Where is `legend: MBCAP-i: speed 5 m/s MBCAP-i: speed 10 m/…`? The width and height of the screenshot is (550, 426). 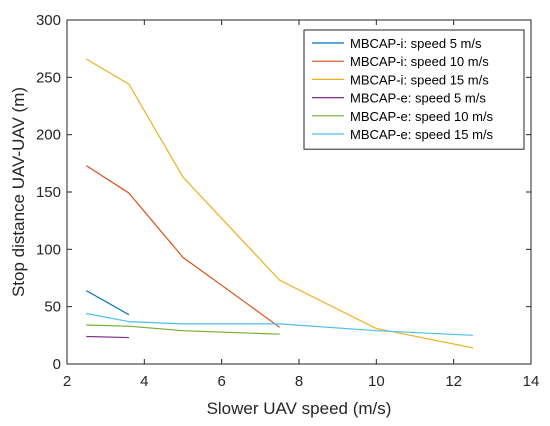
legend: MBCAP-i: speed 5 m/s MBCAP-i: speed 10 m/… is located at coordinates (414, 89).